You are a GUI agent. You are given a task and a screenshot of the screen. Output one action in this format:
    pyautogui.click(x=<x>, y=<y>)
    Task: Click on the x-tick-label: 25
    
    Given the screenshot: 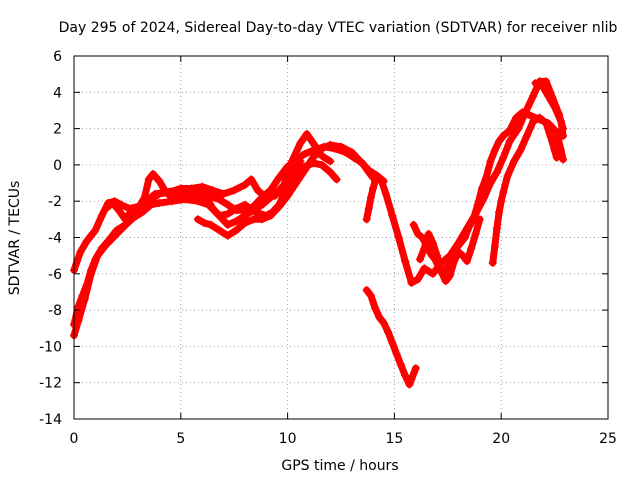 What is the action you would take?
    pyautogui.click(x=608, y=439)
    